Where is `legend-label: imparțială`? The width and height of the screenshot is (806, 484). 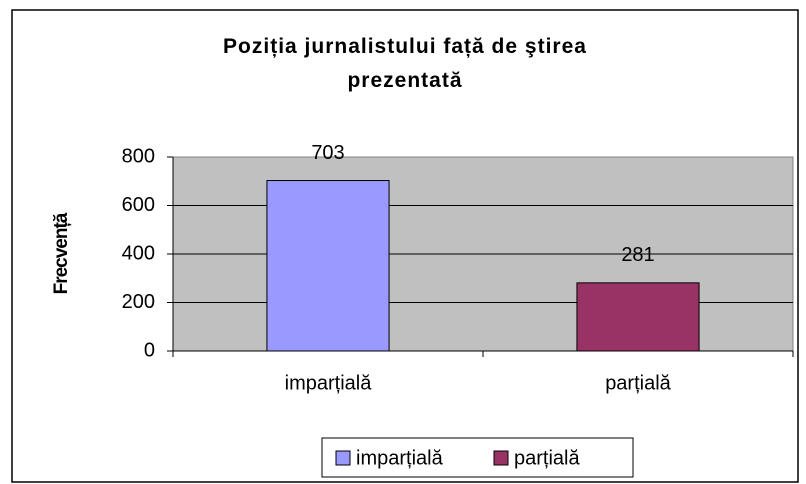
legend-label: imparțială is located at coordinates (400, 458).